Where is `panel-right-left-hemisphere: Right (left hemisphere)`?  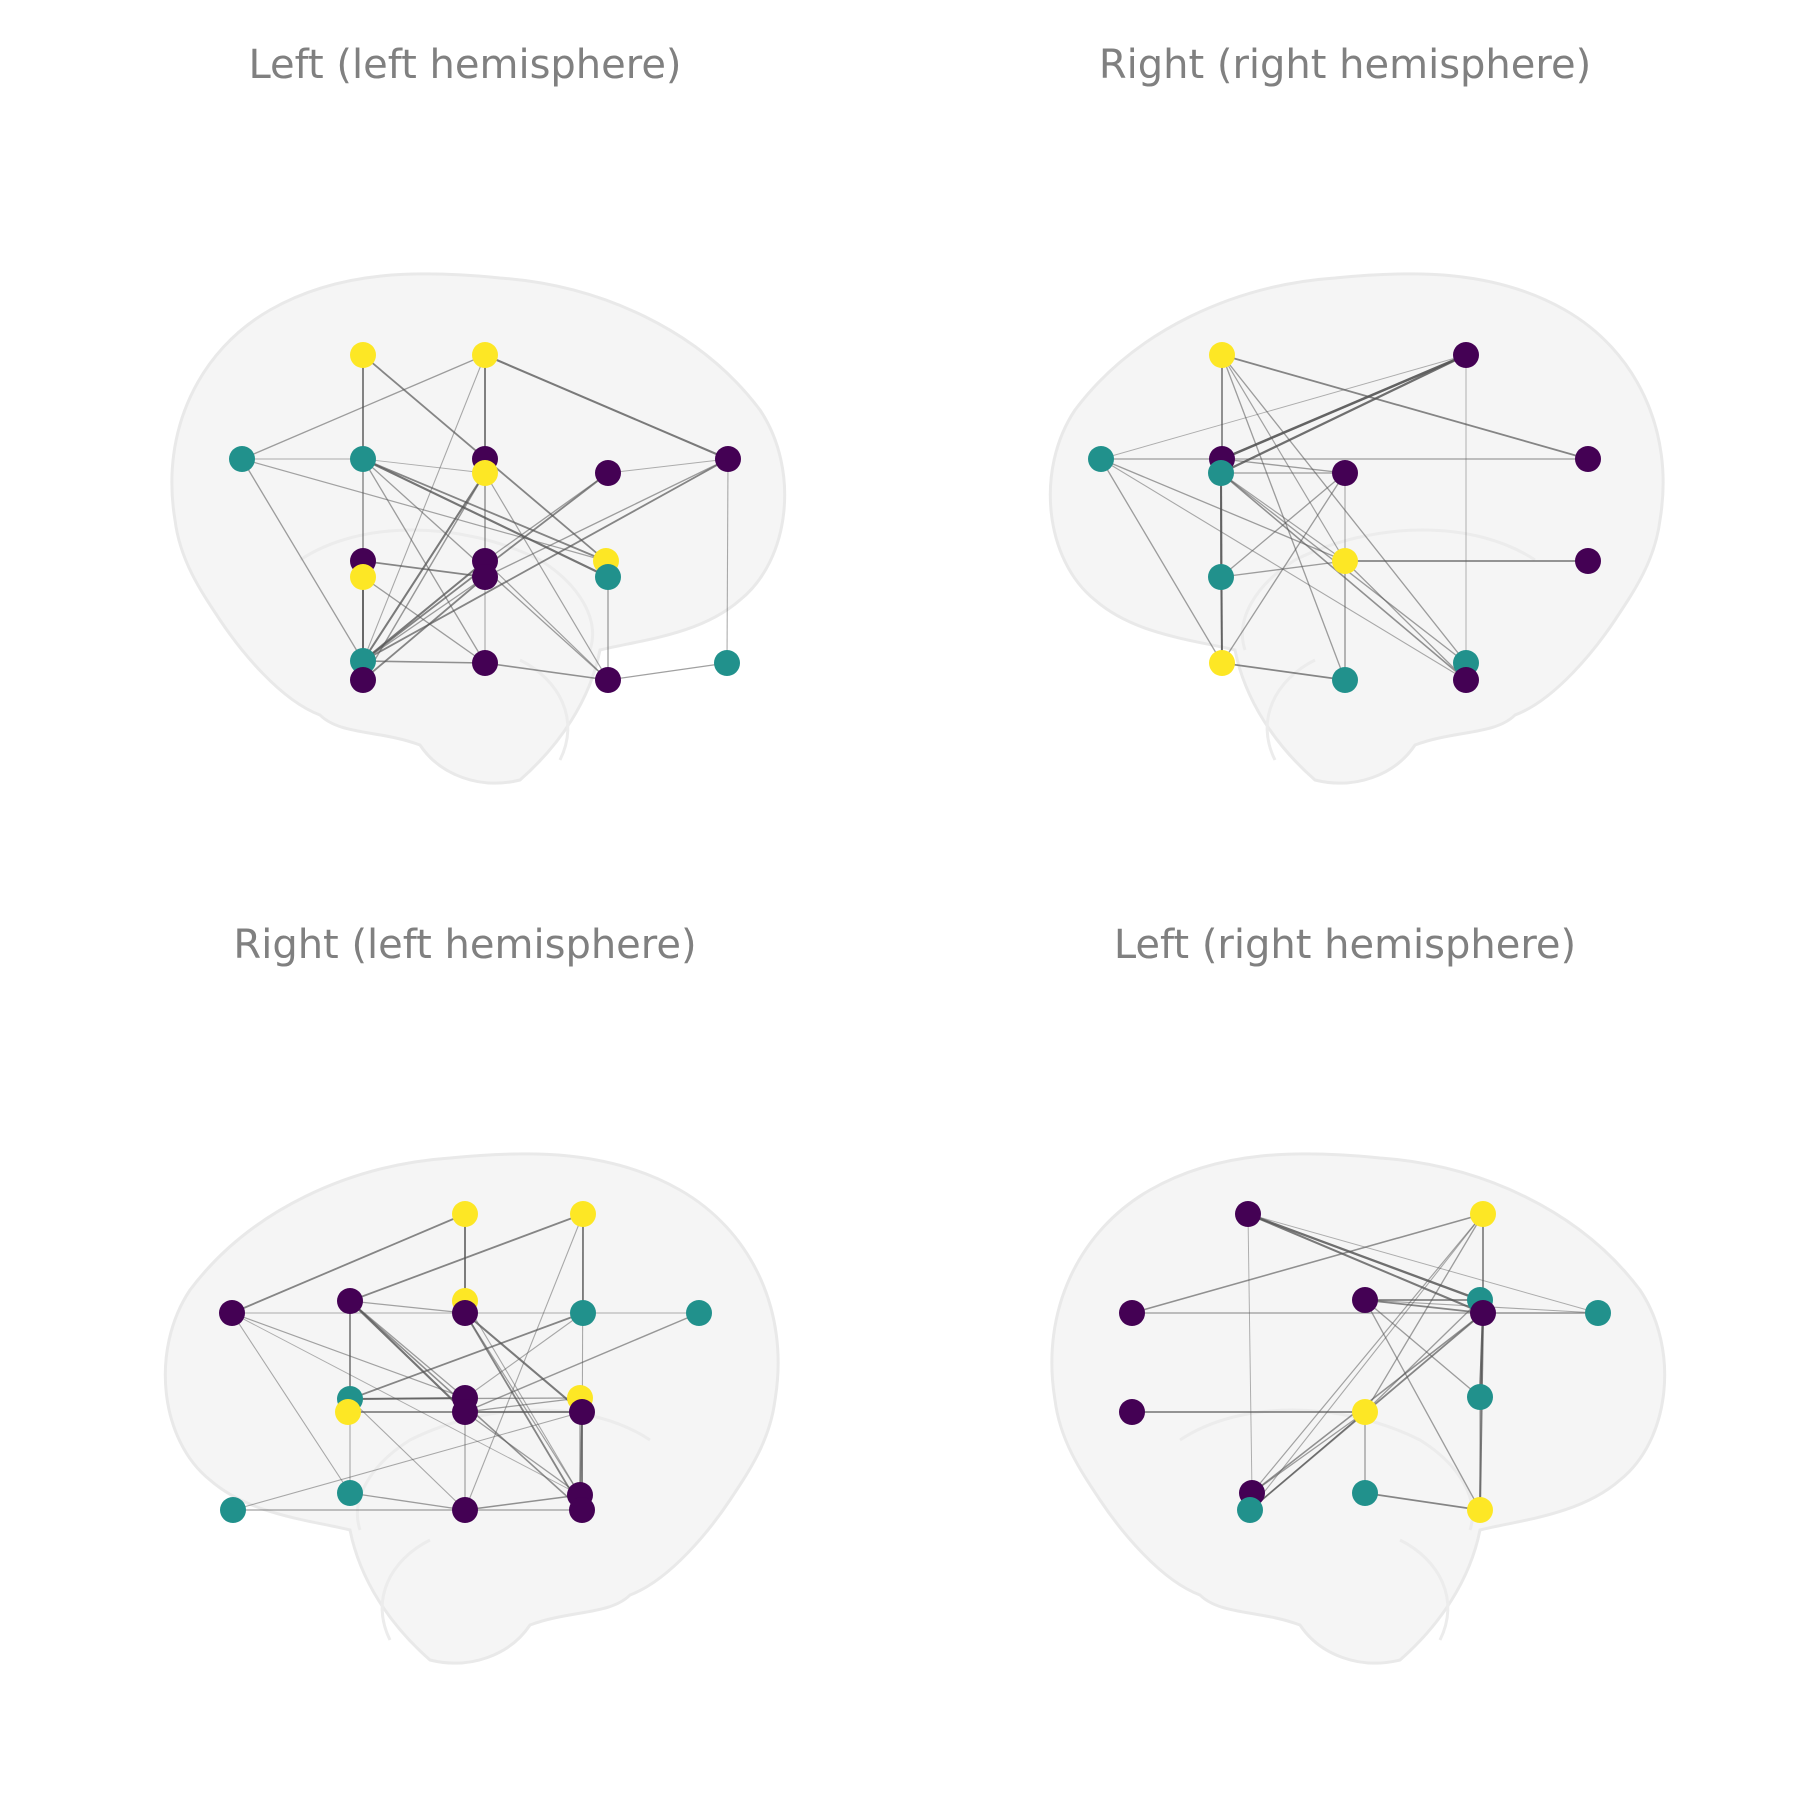
panel-right-left-hemisphere: Right (left hemisphere) is located at coordinates (471, 1293).